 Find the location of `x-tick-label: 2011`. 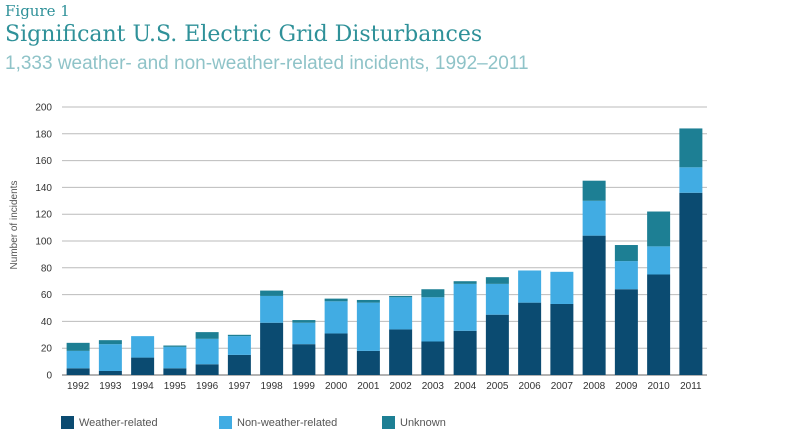

x-tick-label: 2011 is located at coordinates (691, 386).